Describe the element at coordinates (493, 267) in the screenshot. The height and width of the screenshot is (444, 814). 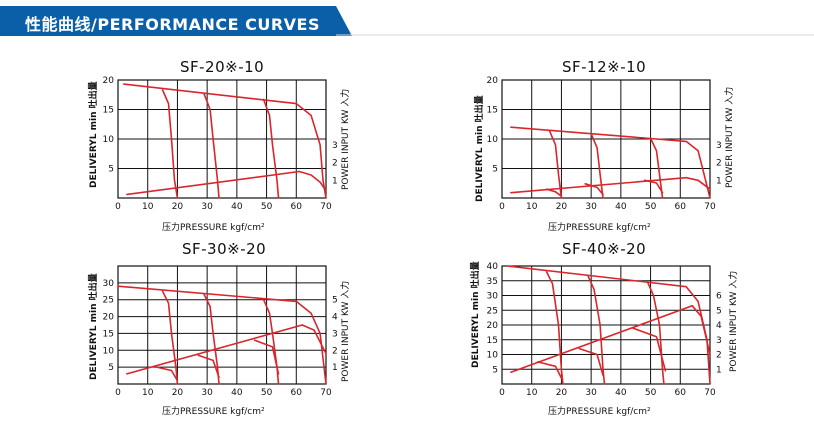
I see `y-tick-label: 40` at that location.